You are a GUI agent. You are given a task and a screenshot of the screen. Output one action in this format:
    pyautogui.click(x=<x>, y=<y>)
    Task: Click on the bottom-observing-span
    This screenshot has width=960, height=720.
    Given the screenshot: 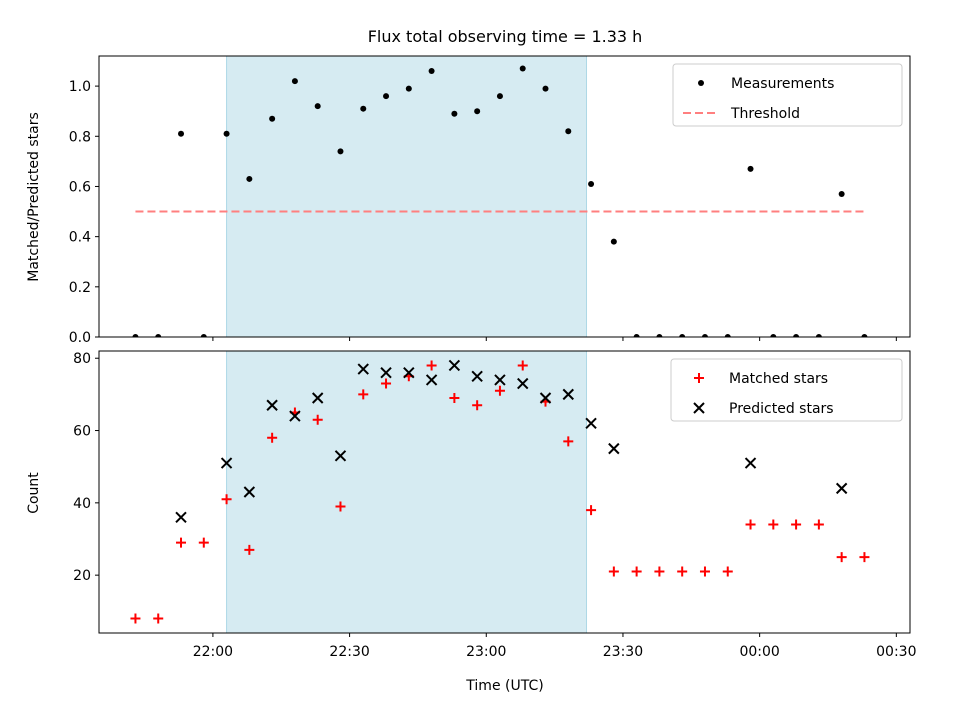 What is the action you would take?
    pyautogui.click(x=407, y=492)
    